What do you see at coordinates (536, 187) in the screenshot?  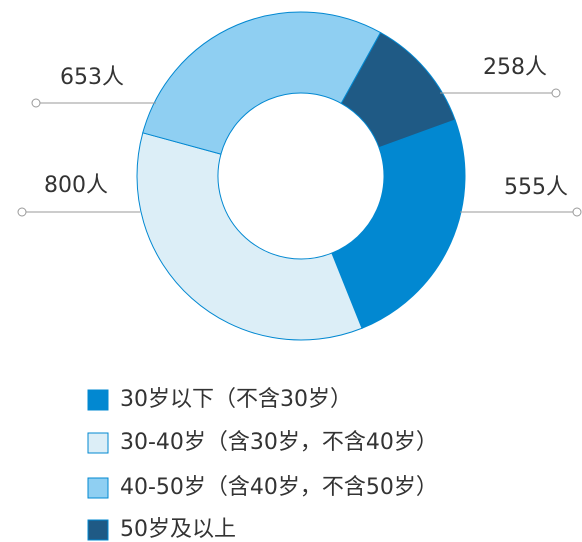 I see `data-label: 555人` at bounding box center [536, 187].